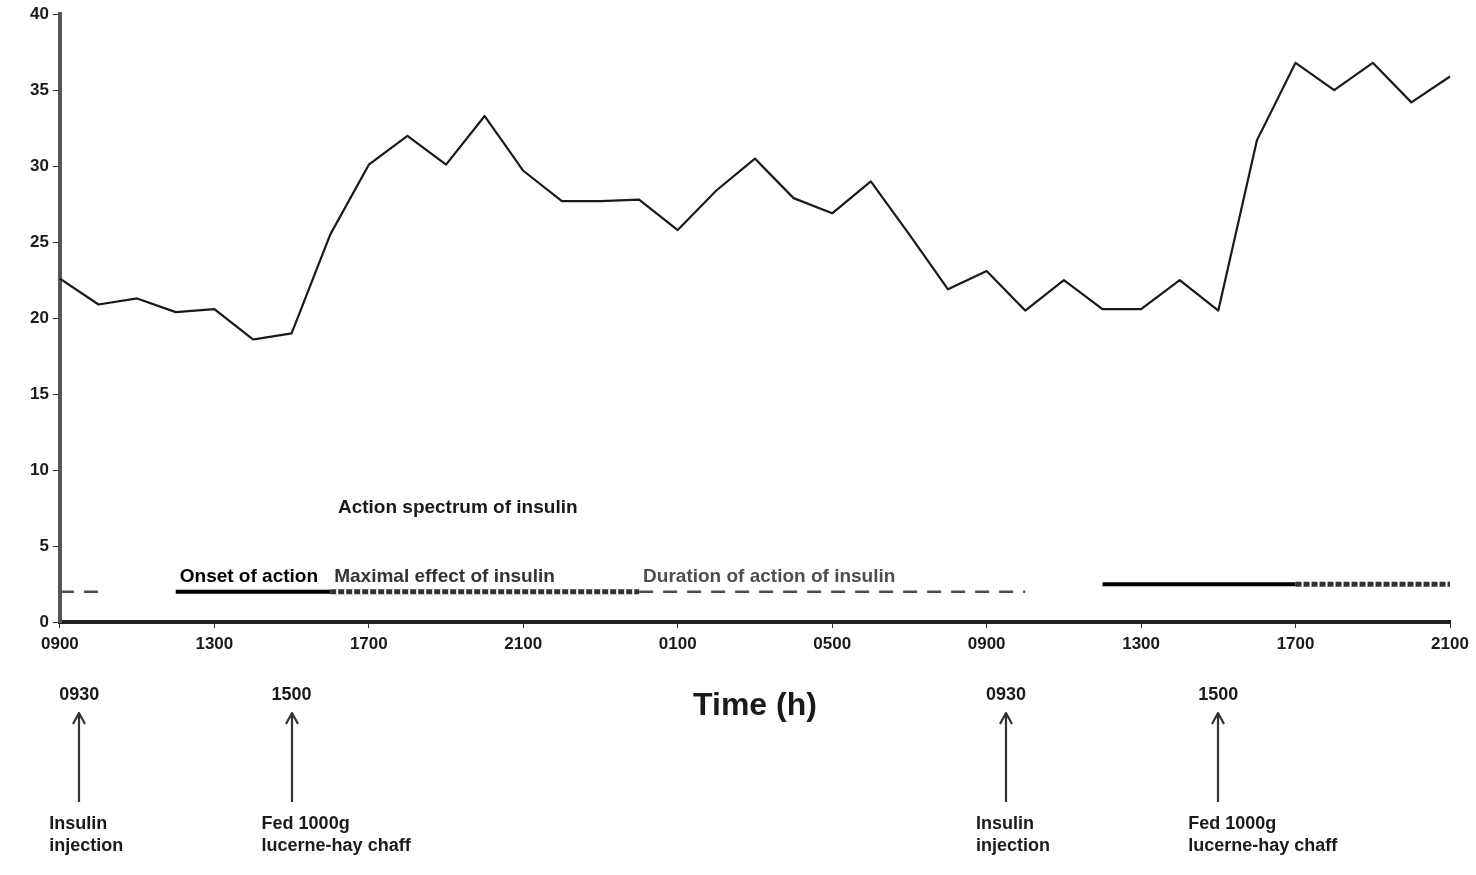  I want to click on series-label: Maximal effect of insulin, so click(444, 575).